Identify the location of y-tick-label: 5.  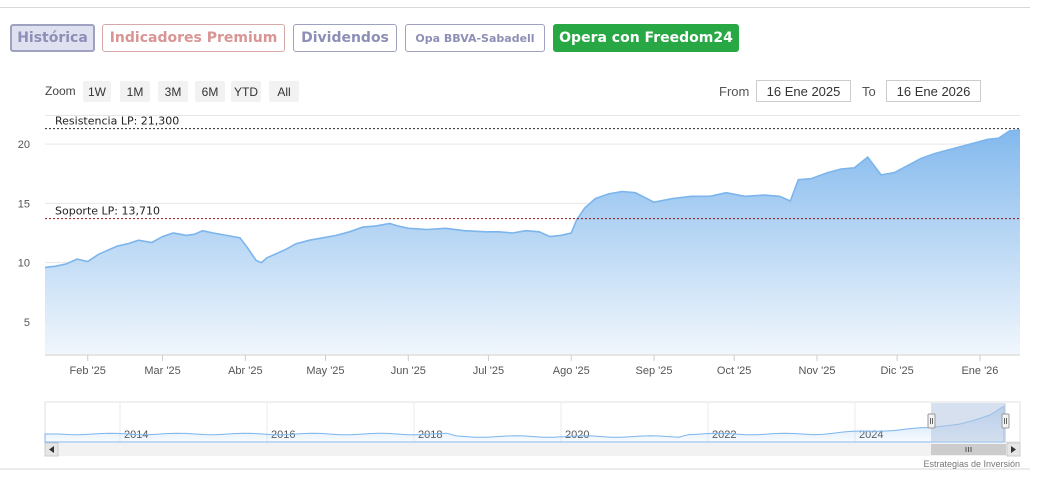
(27, 323).